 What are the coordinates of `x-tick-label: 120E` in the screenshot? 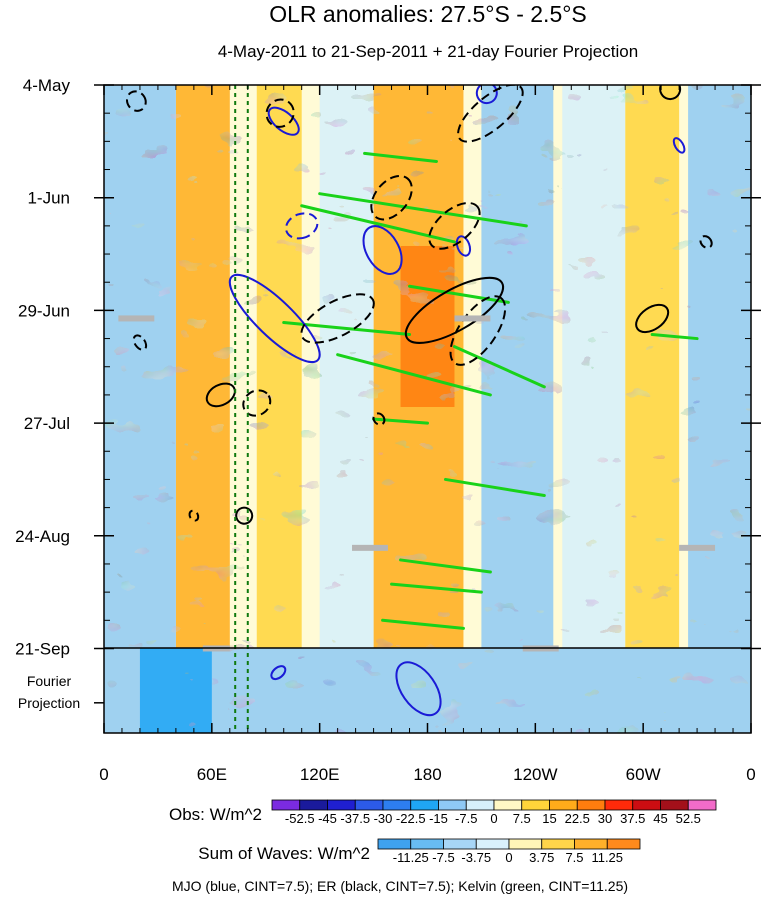 It's located at (320, 774).